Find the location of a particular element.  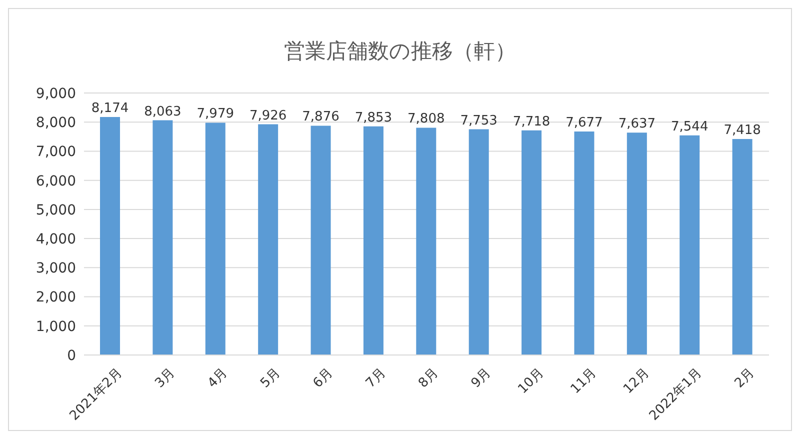

x-tick-label: 11月 is located at coordinates (584, 381).